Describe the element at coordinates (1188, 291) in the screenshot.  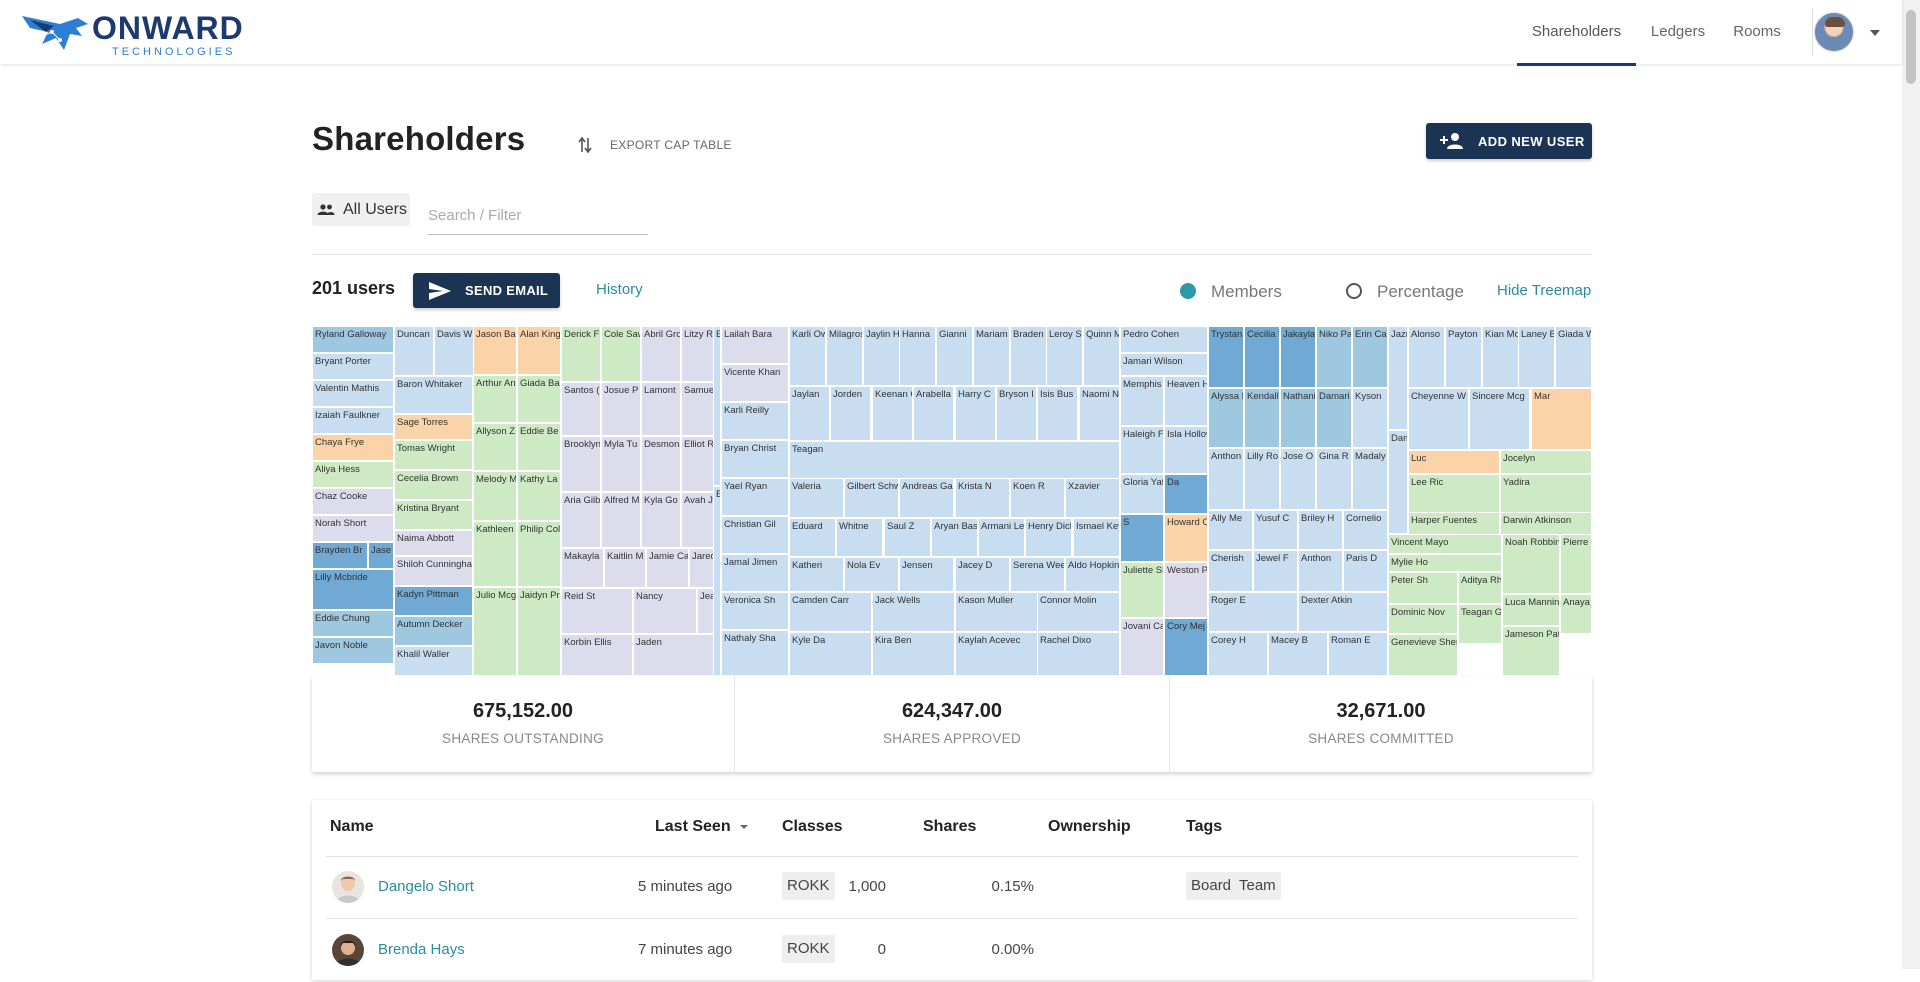
I see `members-radio` at that location.